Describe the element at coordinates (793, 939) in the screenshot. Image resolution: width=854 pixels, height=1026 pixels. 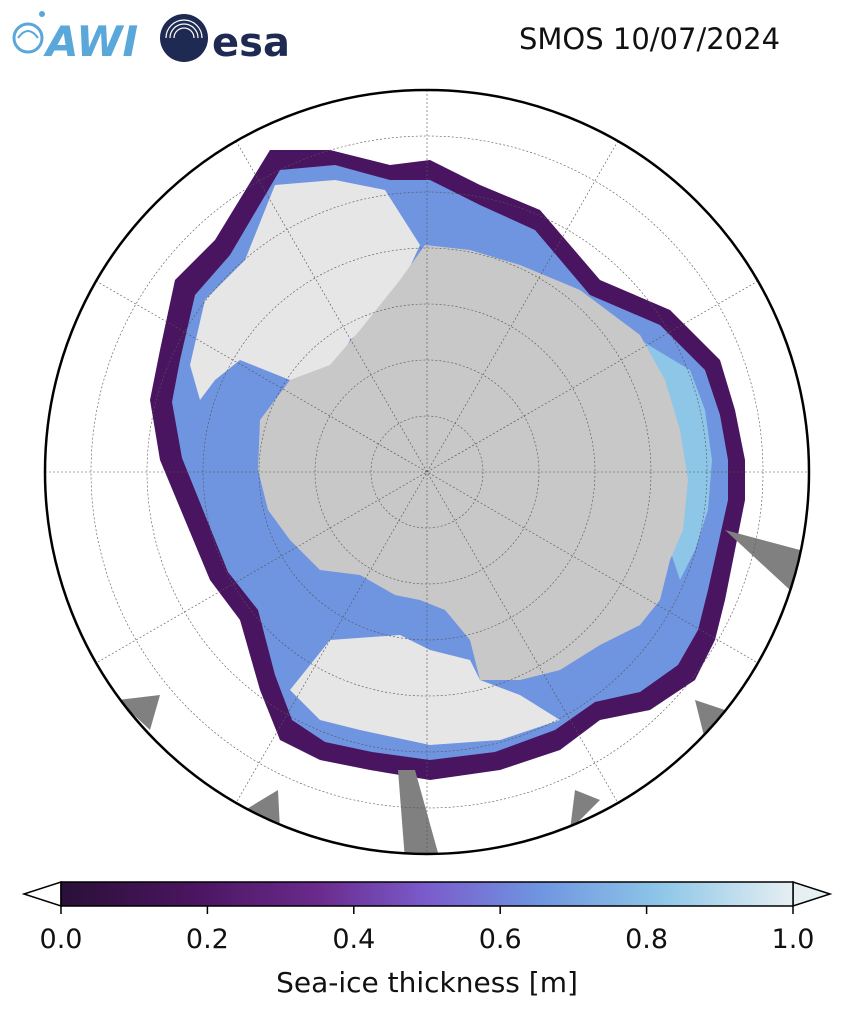
I see `colorbar-tick-label: 1.0` at that location.